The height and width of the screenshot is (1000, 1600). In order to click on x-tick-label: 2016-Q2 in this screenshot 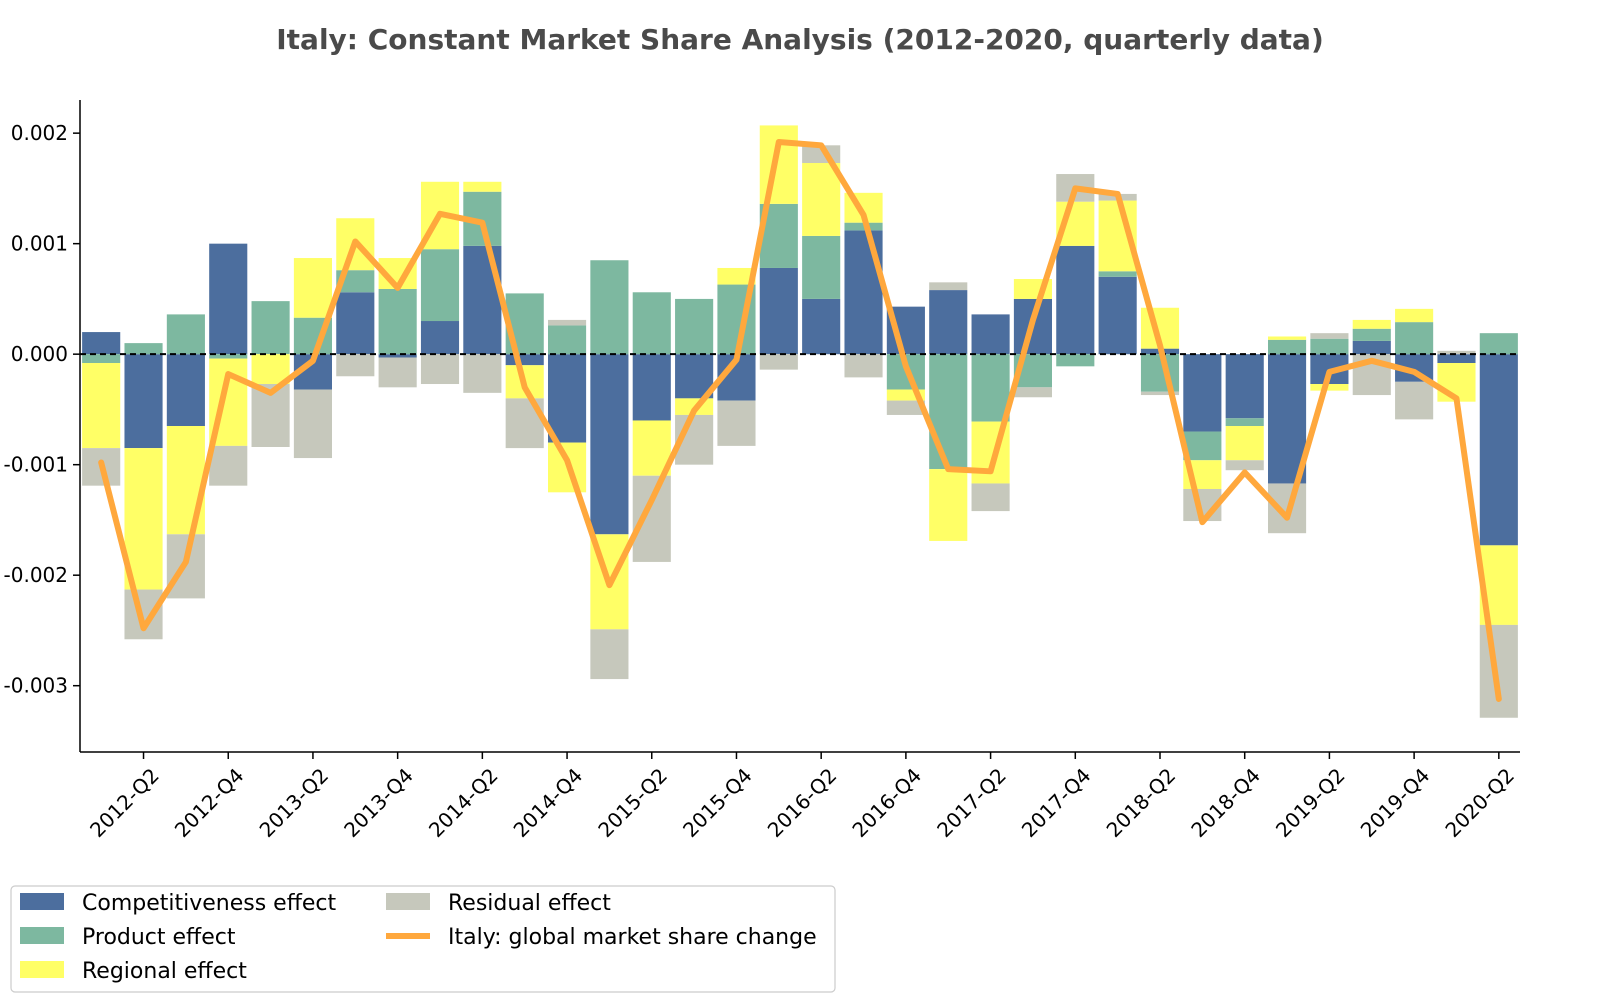, I will do `click(802, 802)`.